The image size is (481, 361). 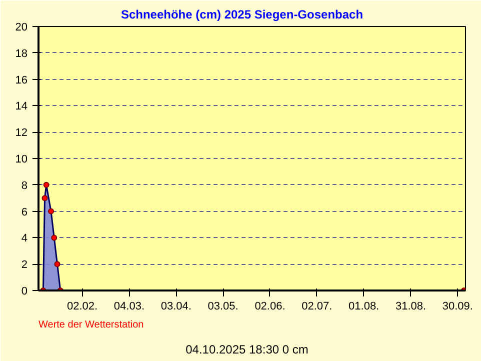 I want to click on x-tick-label: 04.03., so click(x=129, y=306).